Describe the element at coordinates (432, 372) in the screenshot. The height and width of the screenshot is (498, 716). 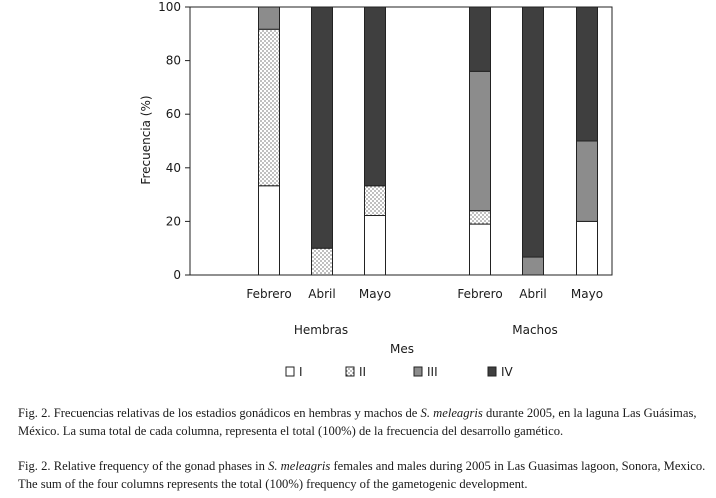
I see `legend-label: III` at that location.